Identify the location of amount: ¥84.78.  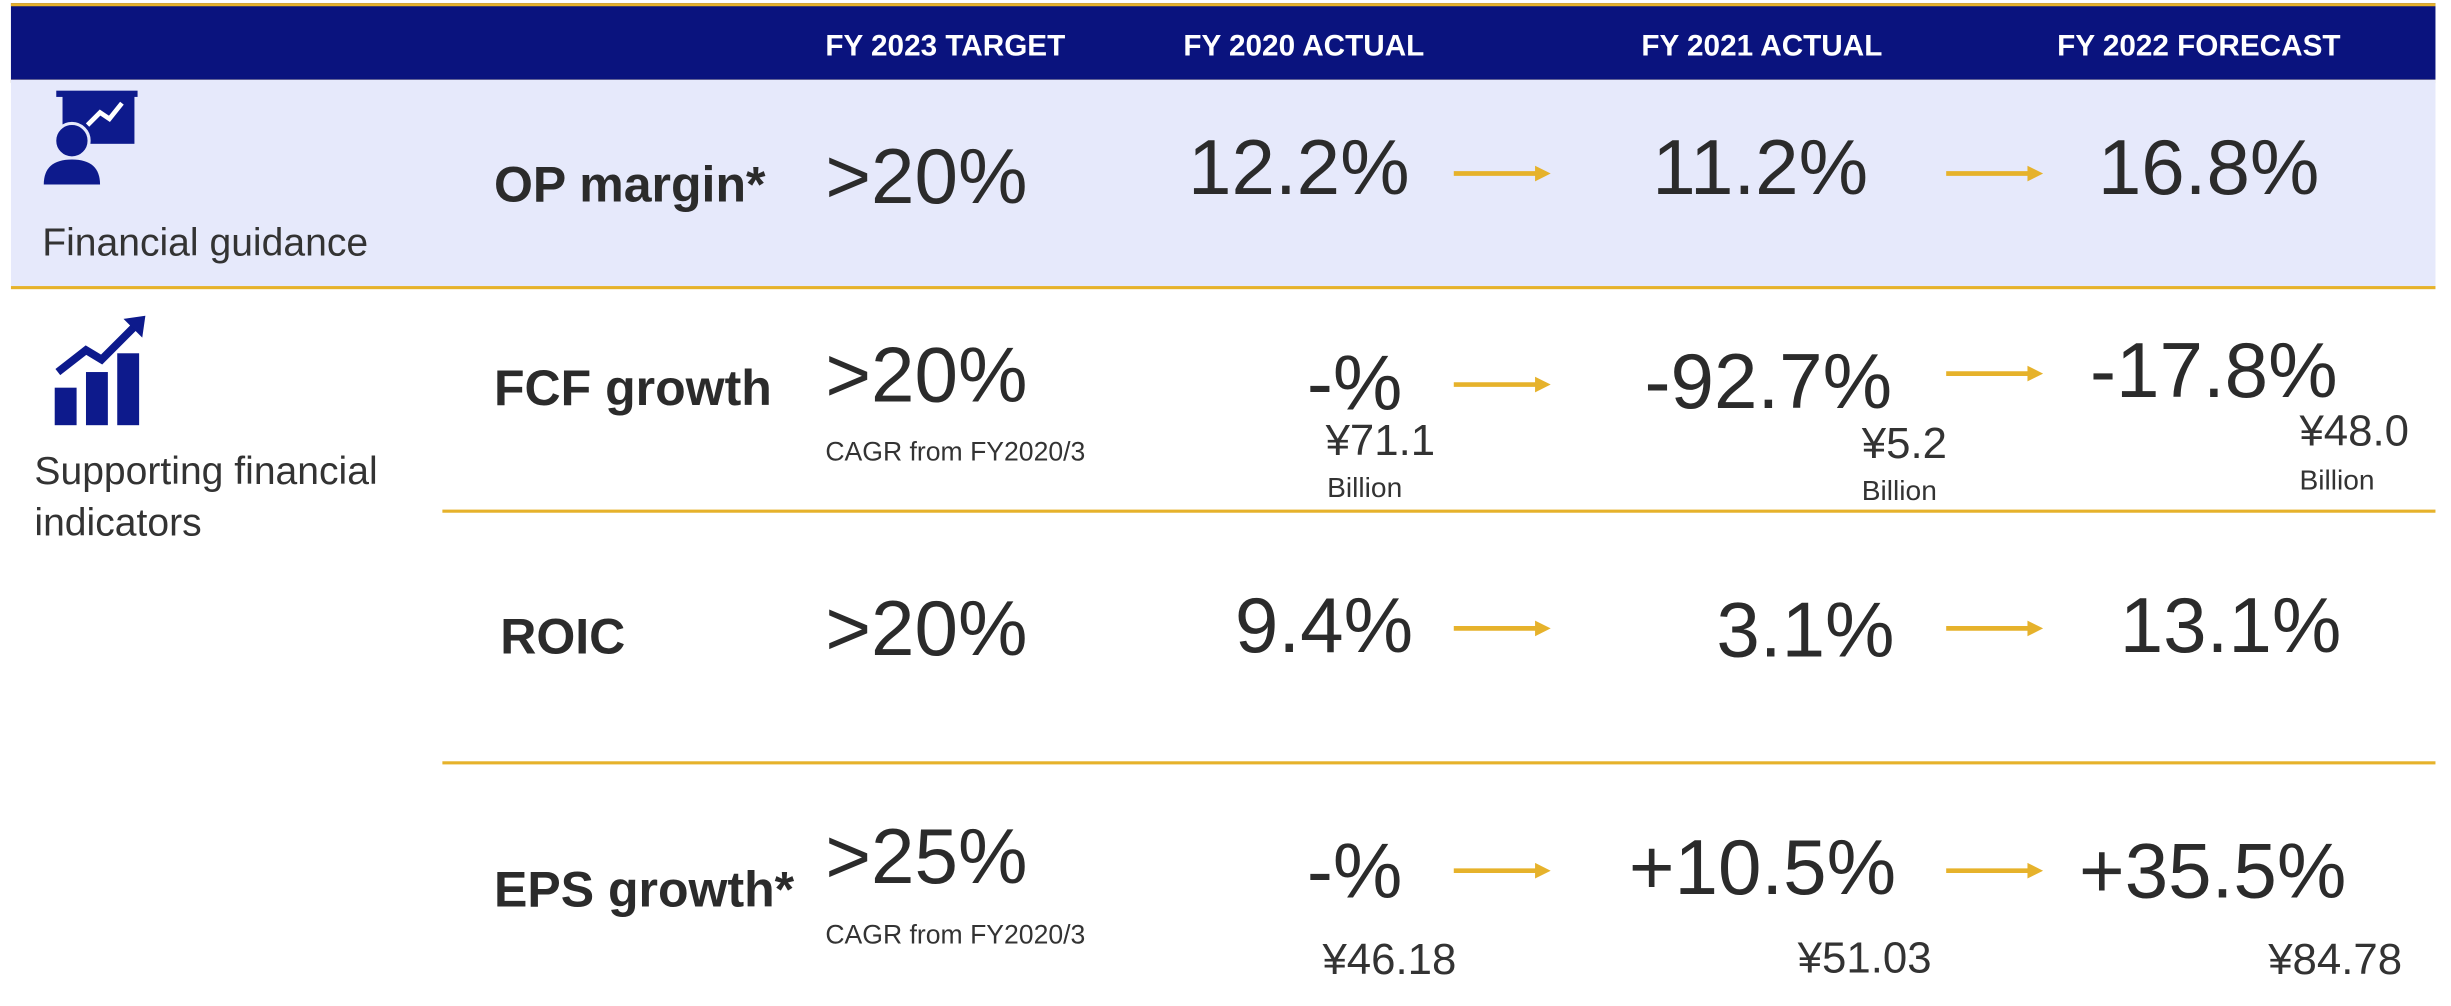
(2335, 959).